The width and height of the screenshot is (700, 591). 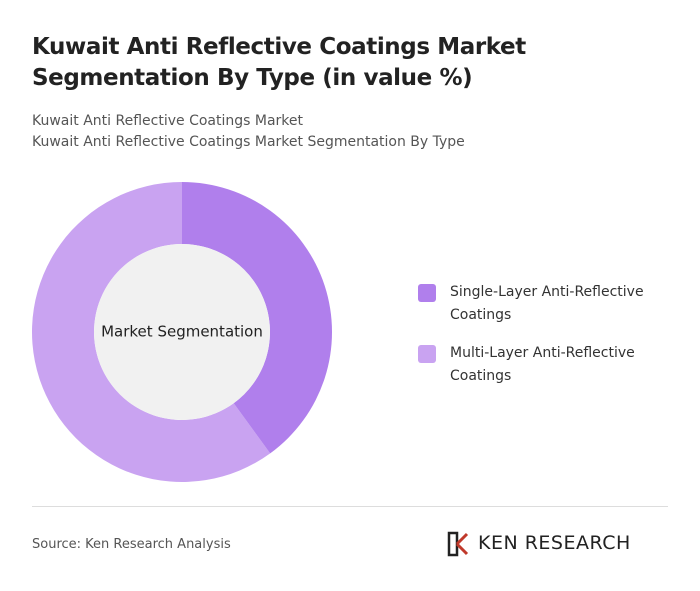 I want to click on source: Source: Ken Research Analysis, so click(x=131, y=544).